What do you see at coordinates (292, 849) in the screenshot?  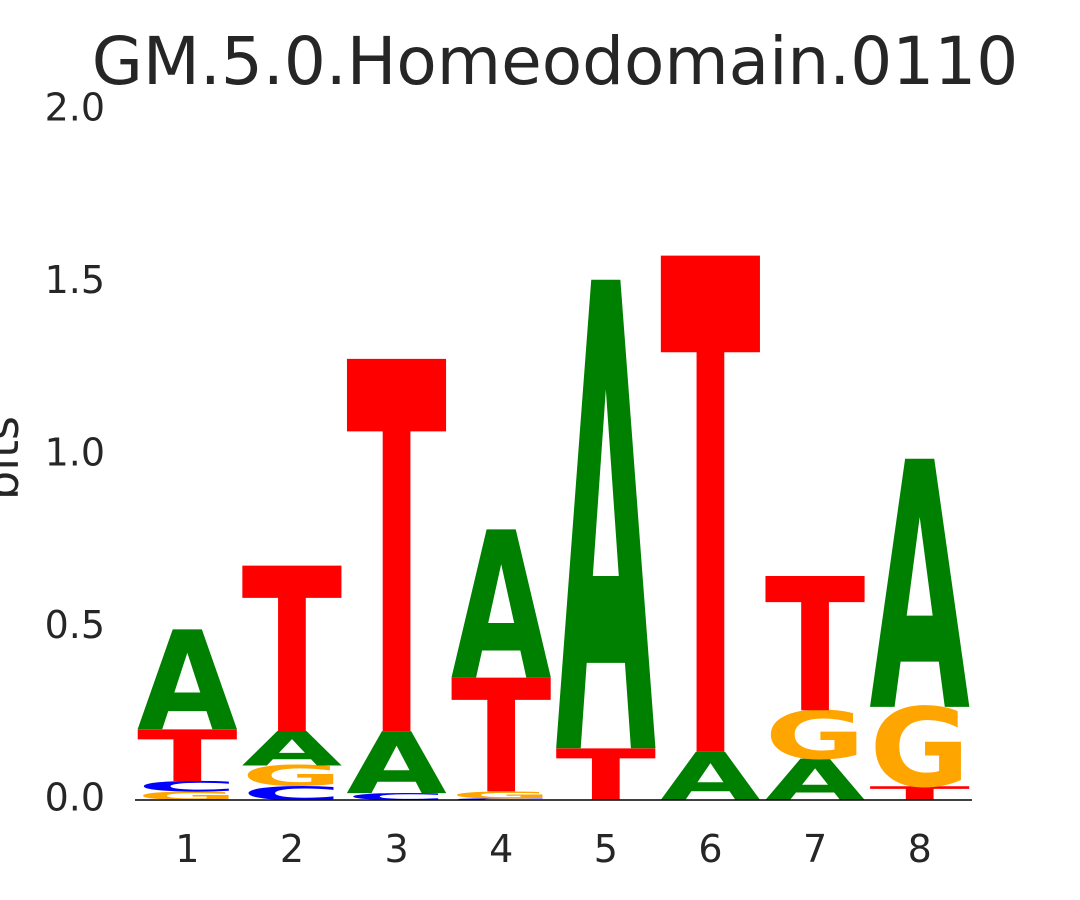 I see `x-tick-label: 2` at bounding box center [292, 849].